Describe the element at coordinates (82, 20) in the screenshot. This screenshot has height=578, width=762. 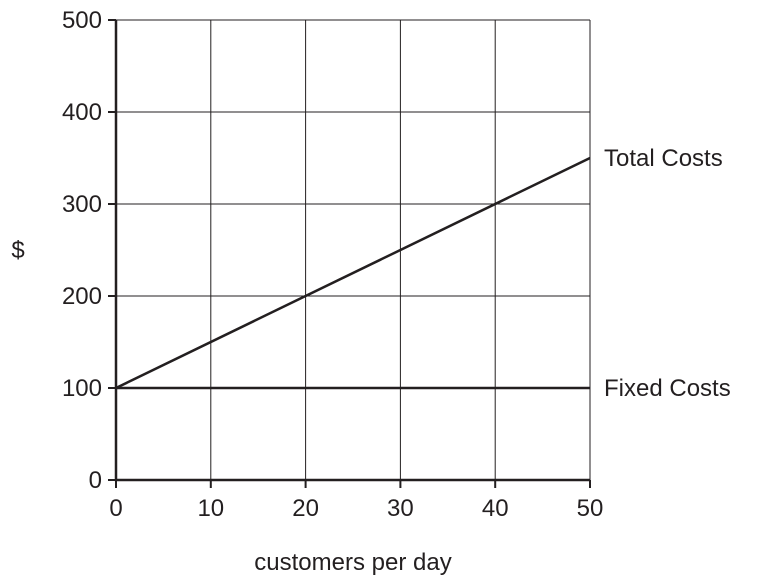
I see `y-tick-label-500: 500` at that location.